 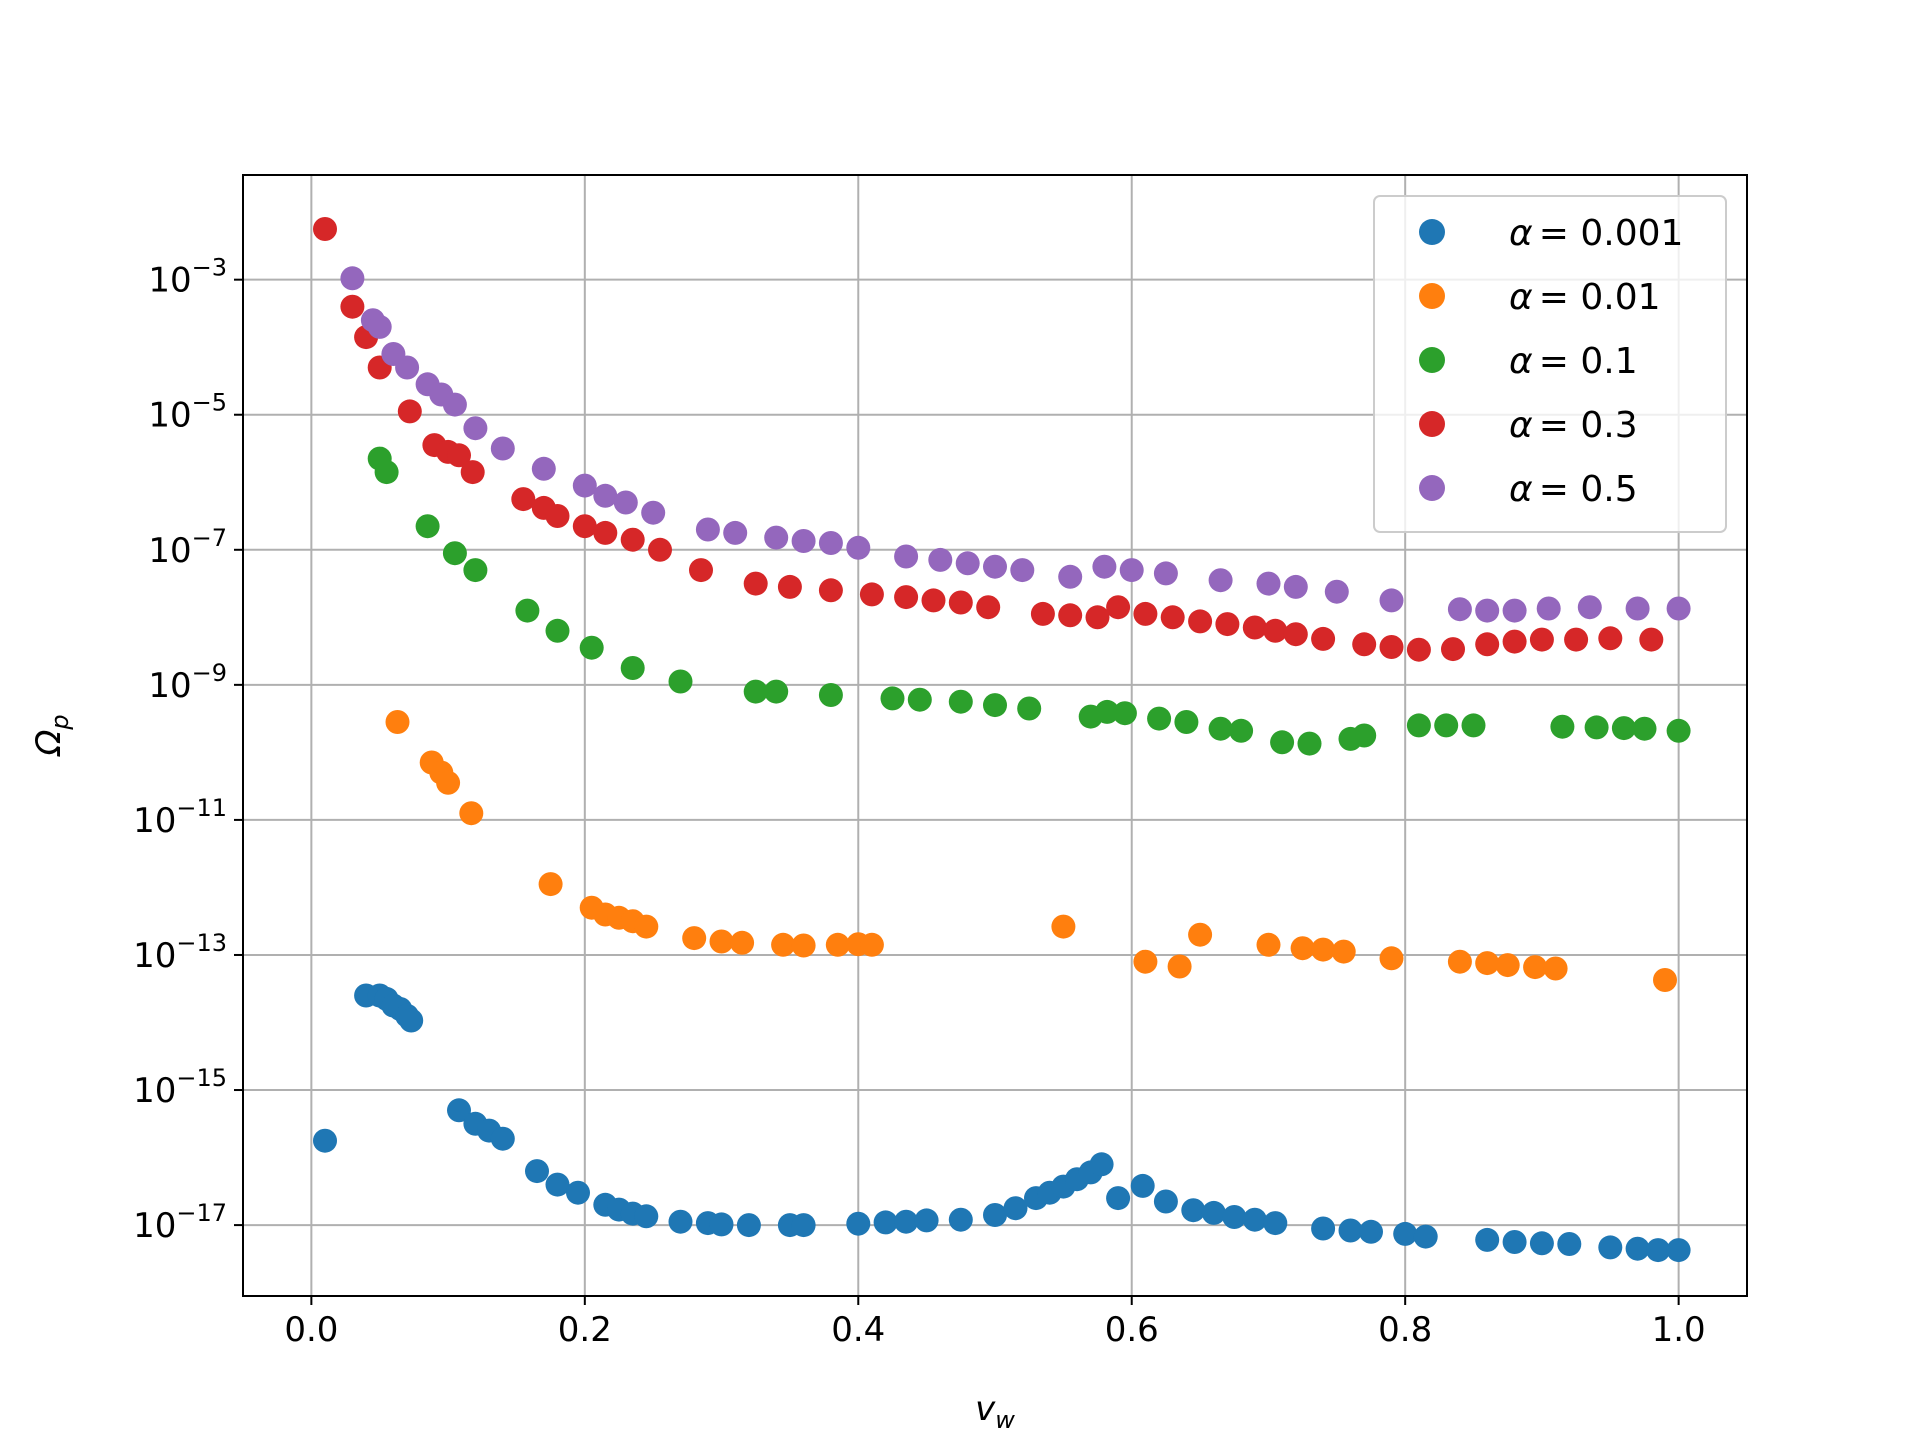 What do you see at coordinates (995, 1411) in the screenshot?
I see `x-axis-label: vw` at bounding box center [995, 1411].